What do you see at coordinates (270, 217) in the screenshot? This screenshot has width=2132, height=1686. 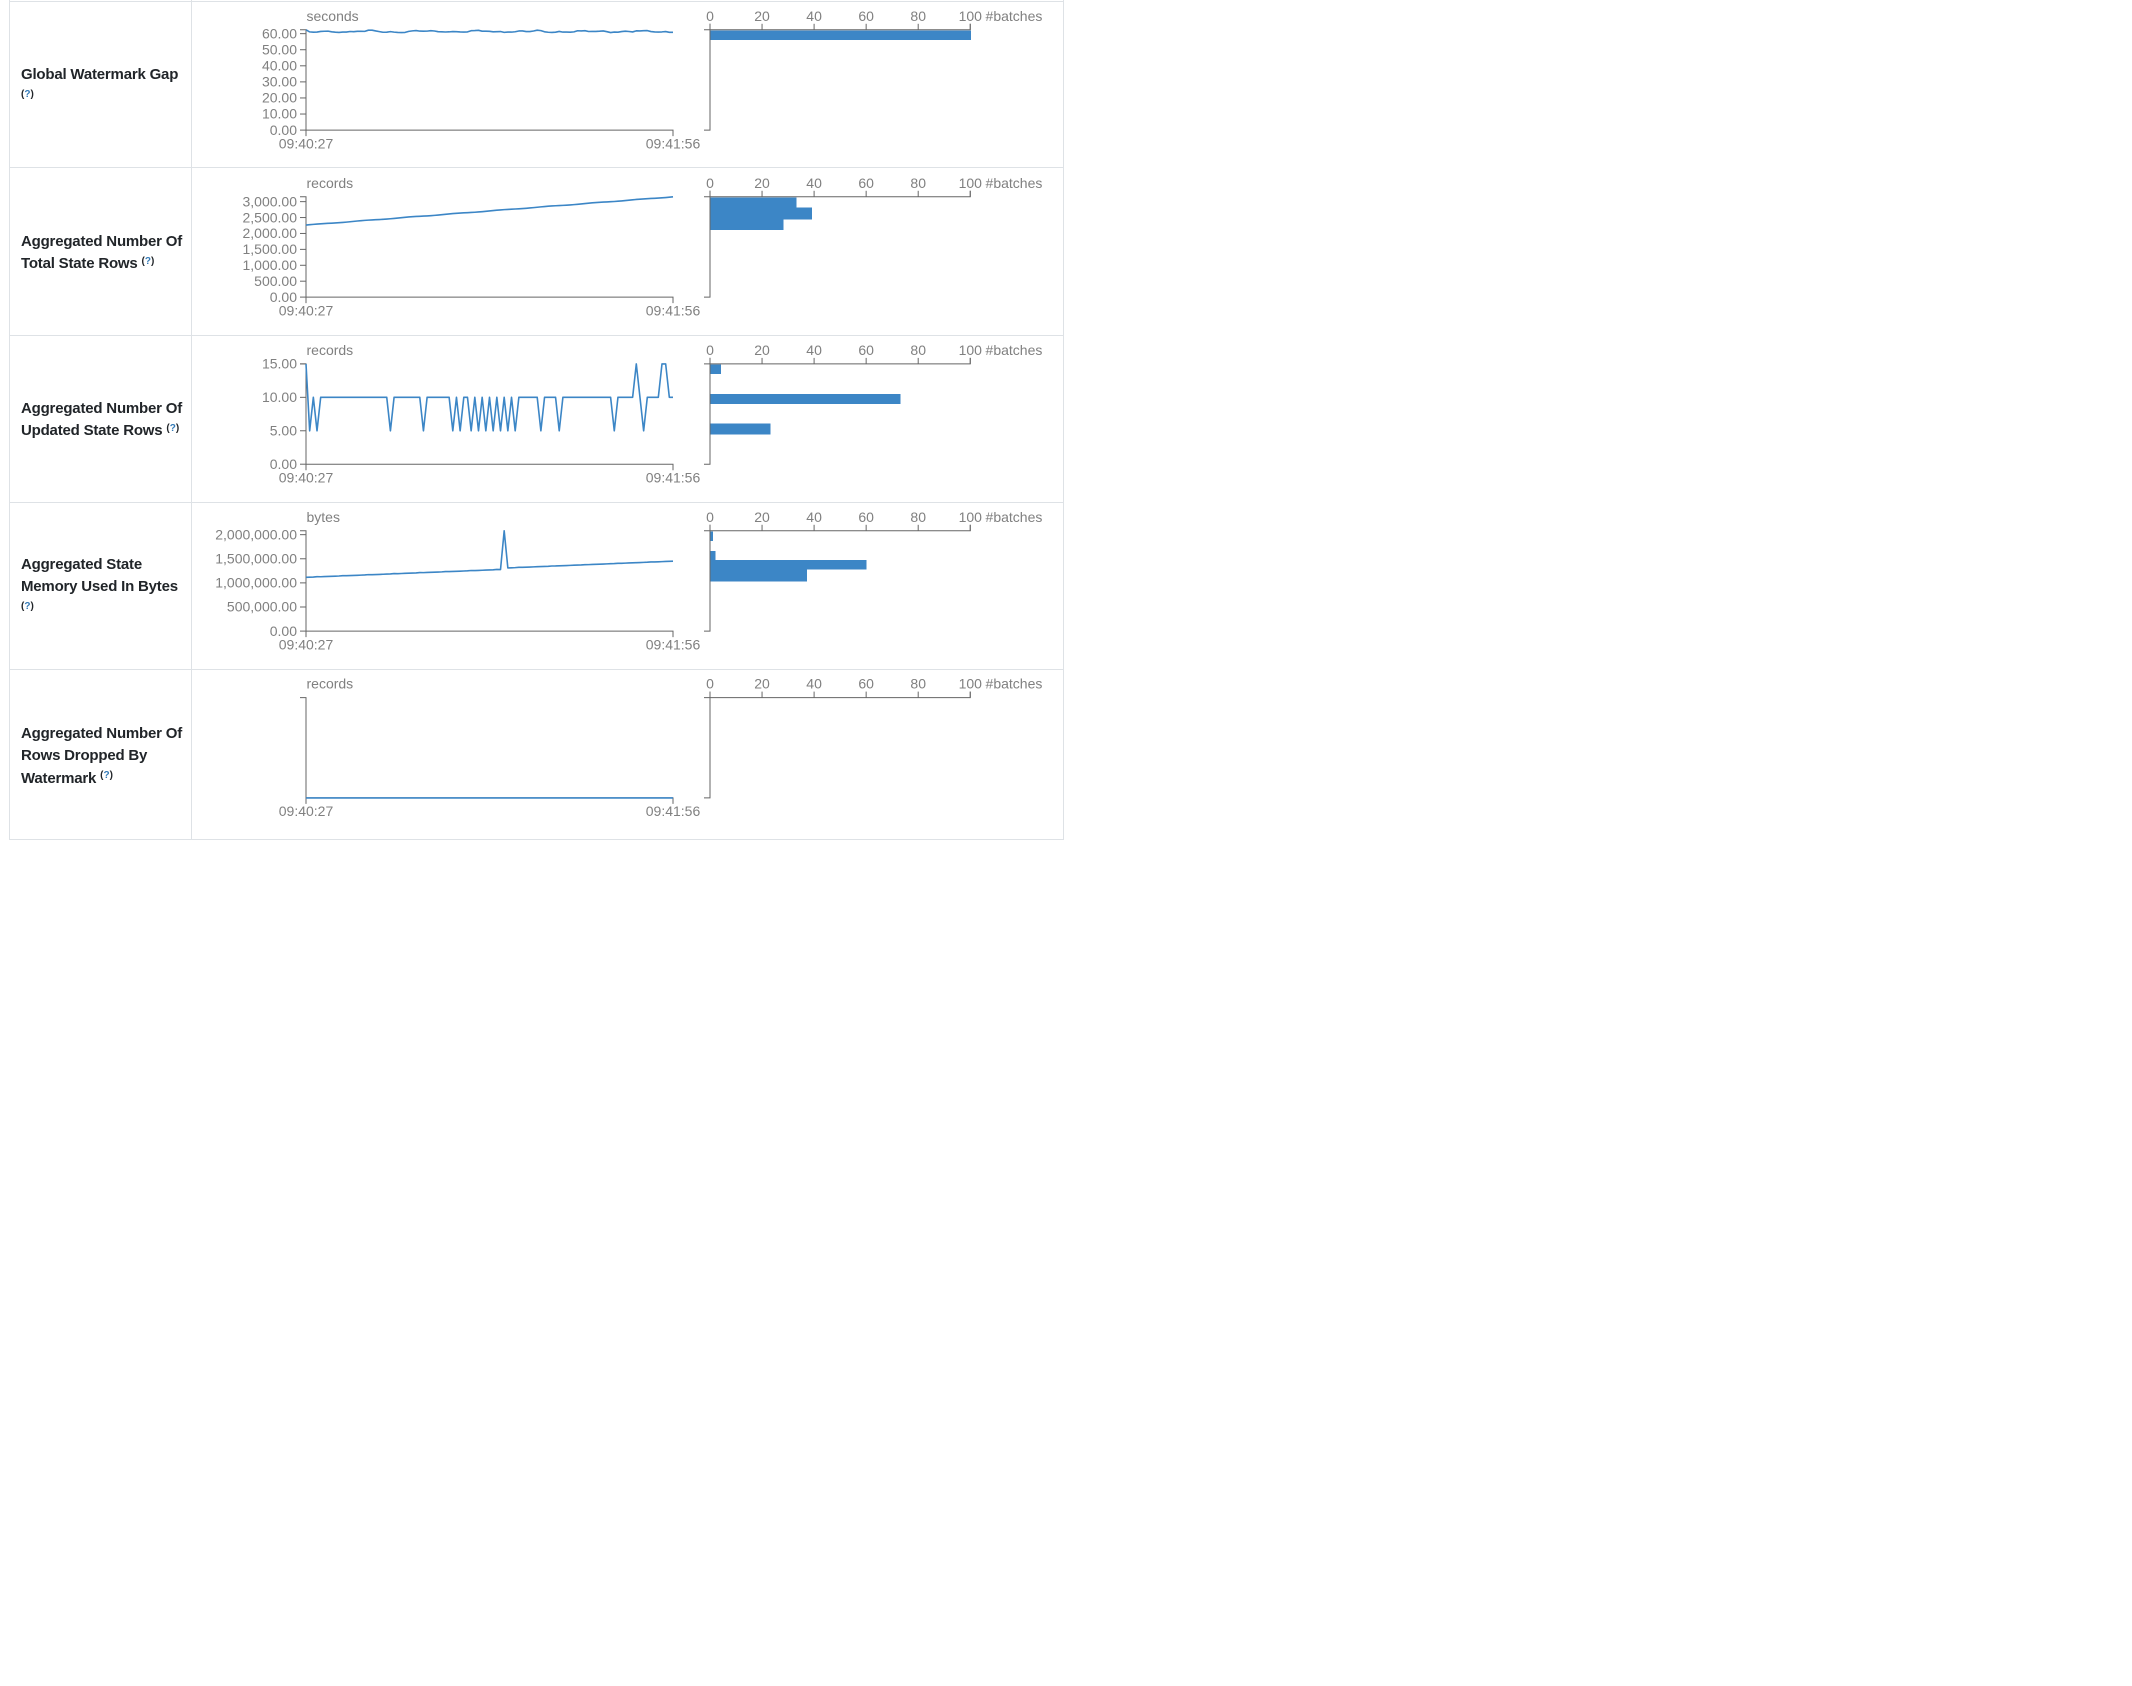 I see `svg-text: 2,500.00` at bounding box center [270, 217].